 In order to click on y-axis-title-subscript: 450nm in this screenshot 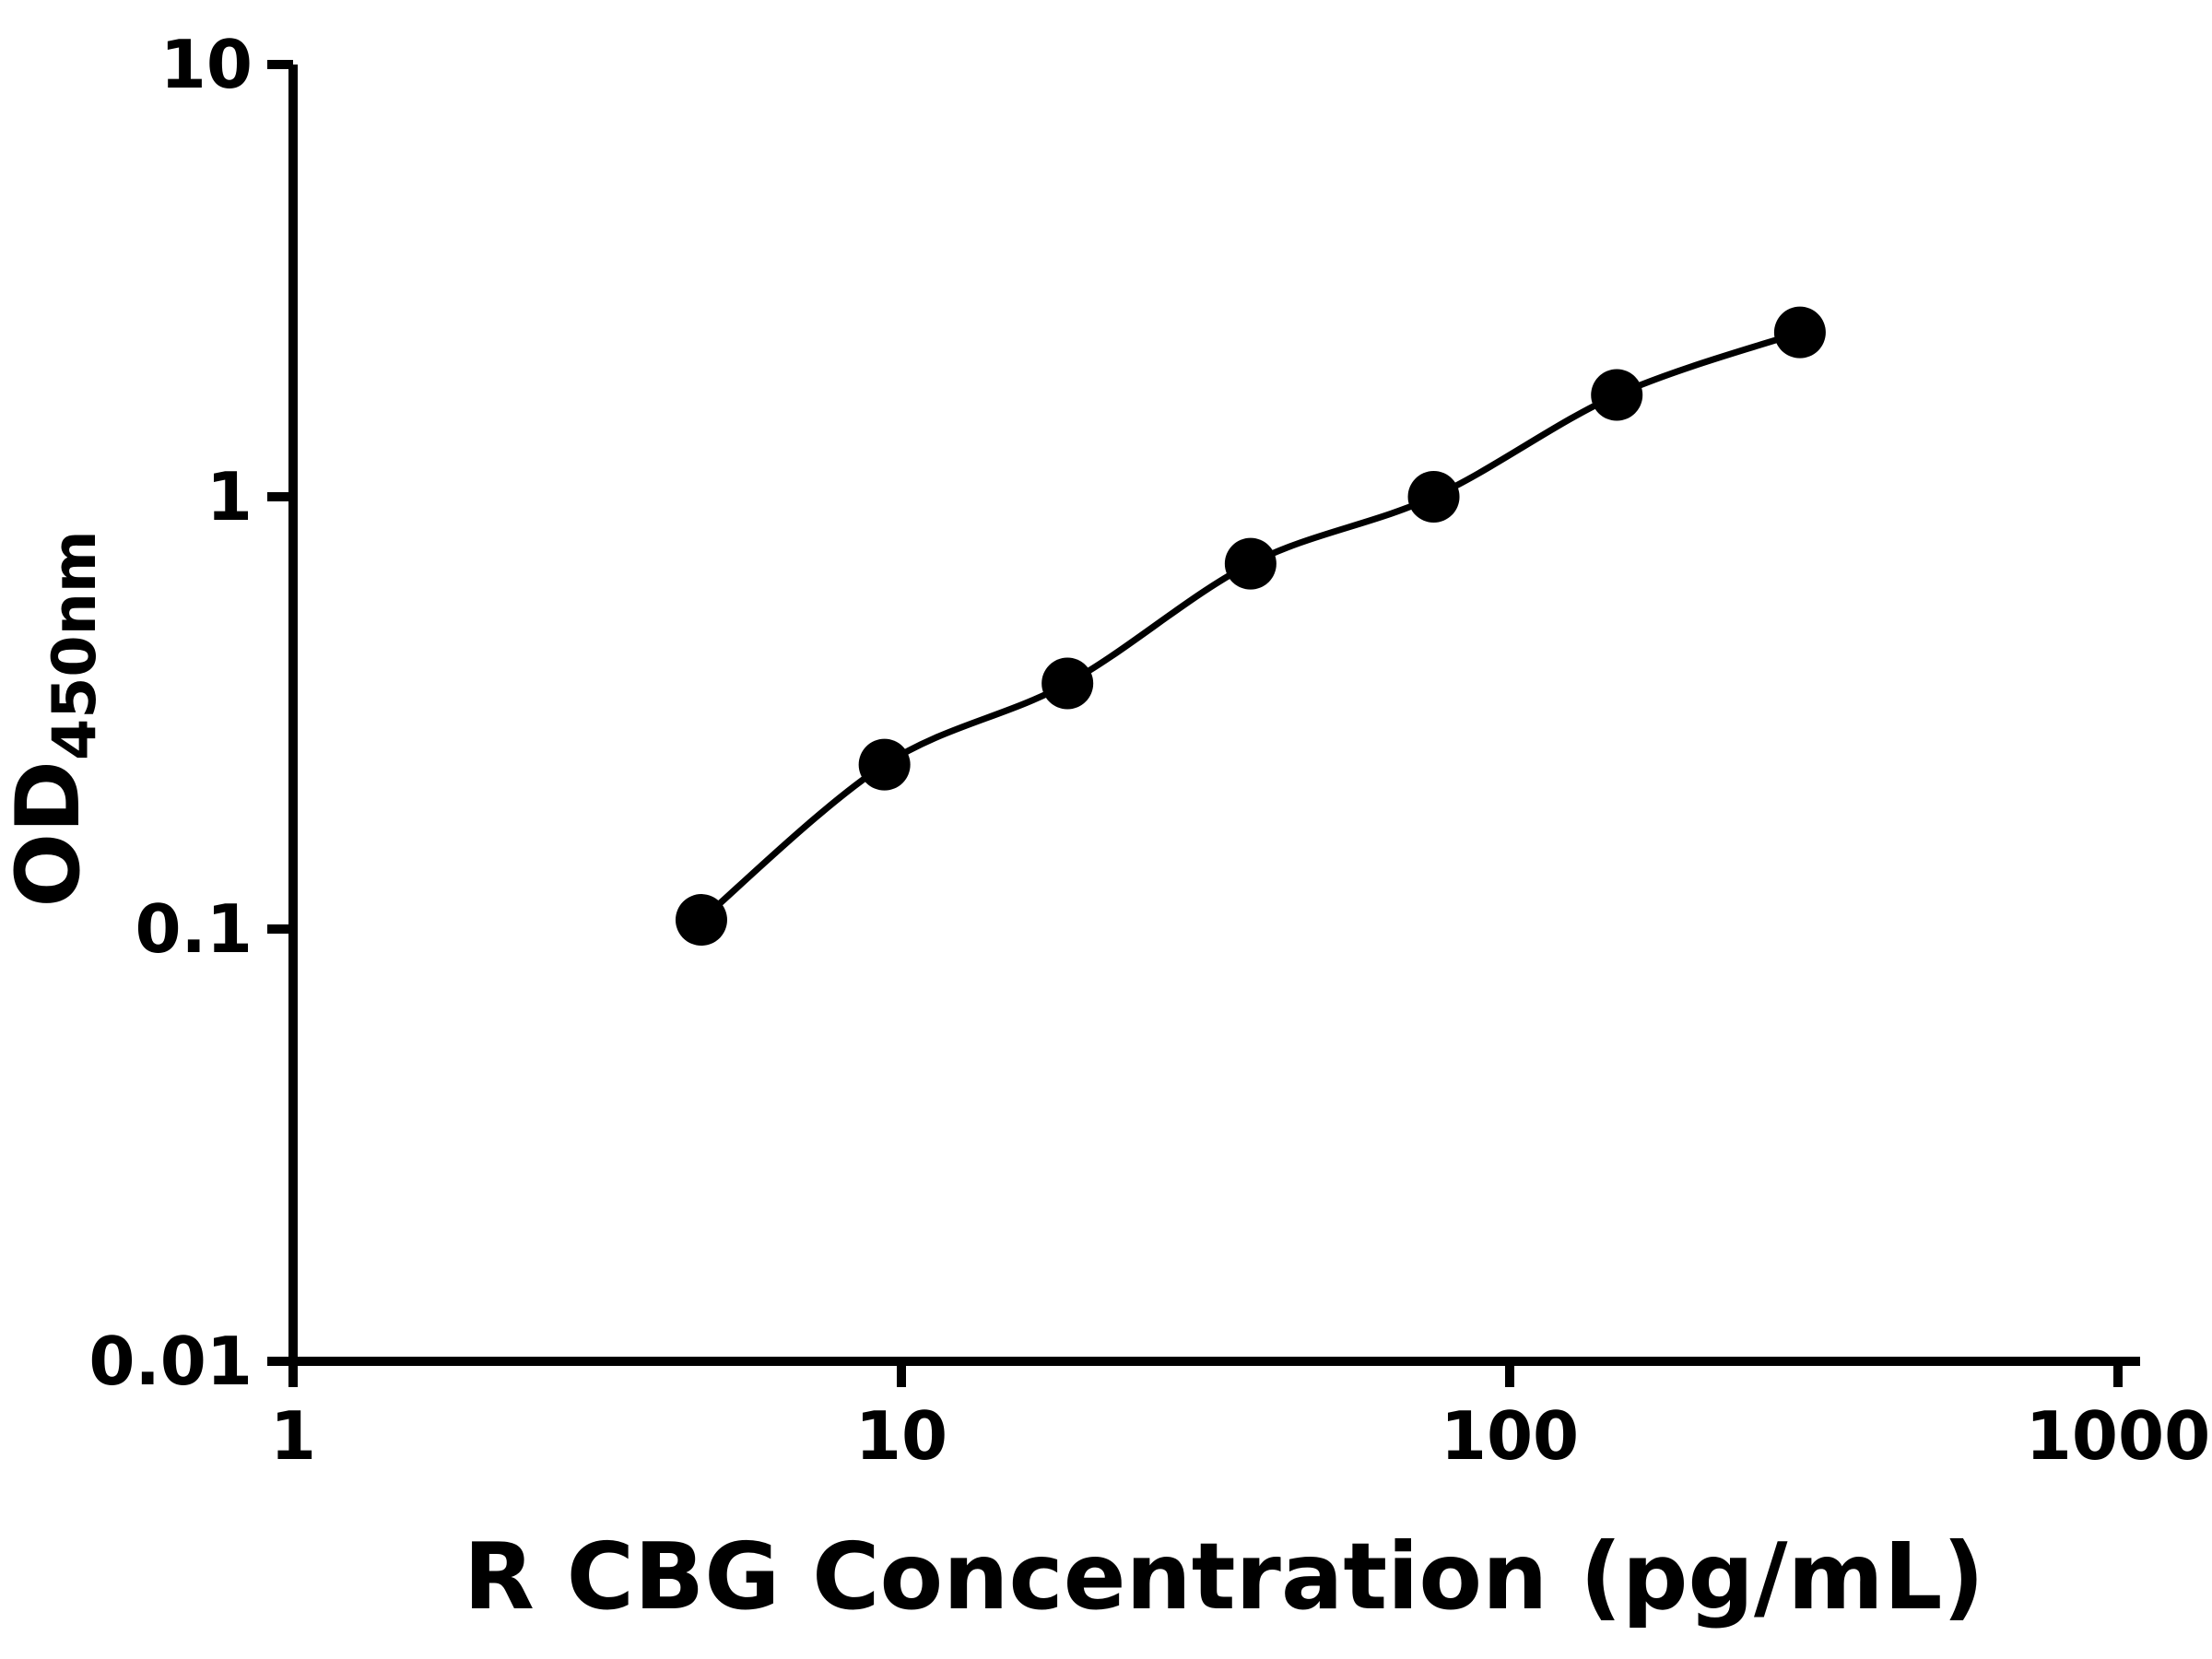, I will do `click(75, 645)`.